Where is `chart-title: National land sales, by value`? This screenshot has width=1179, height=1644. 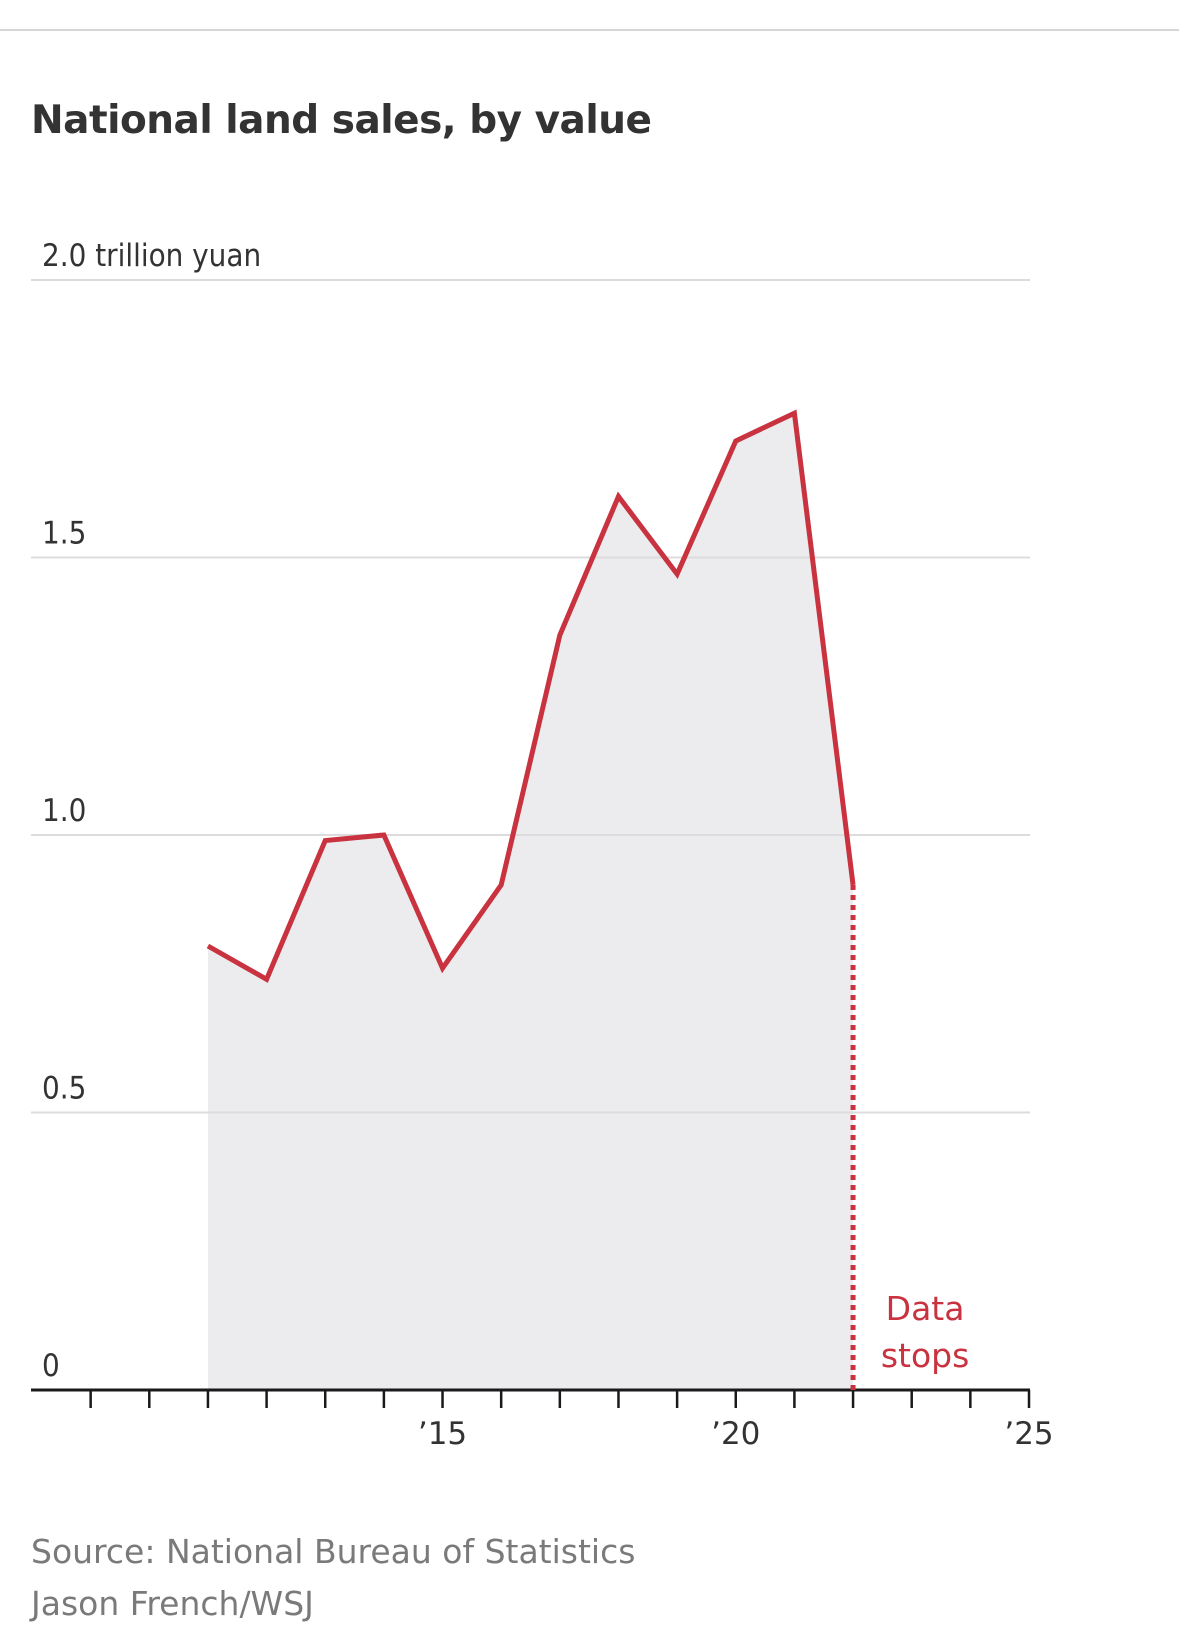
chart-title: National land sales, by value is located at coordinates (341, 120).